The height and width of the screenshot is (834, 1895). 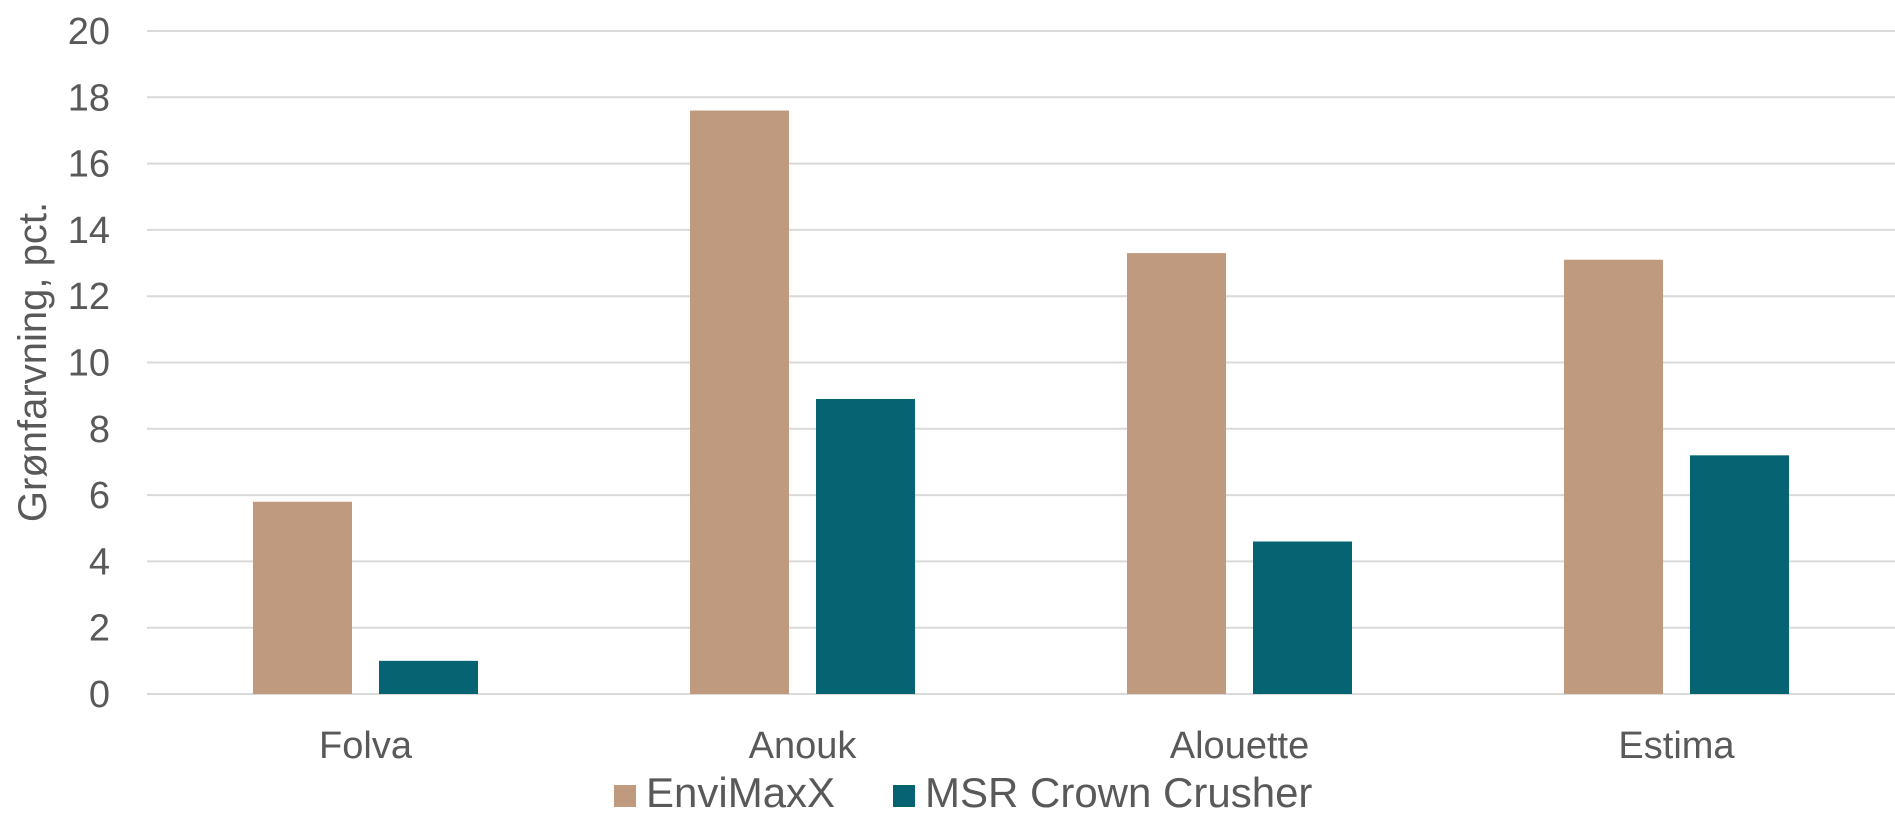 I want to click on y-tick-label: 2, so click(x=99, y=629).